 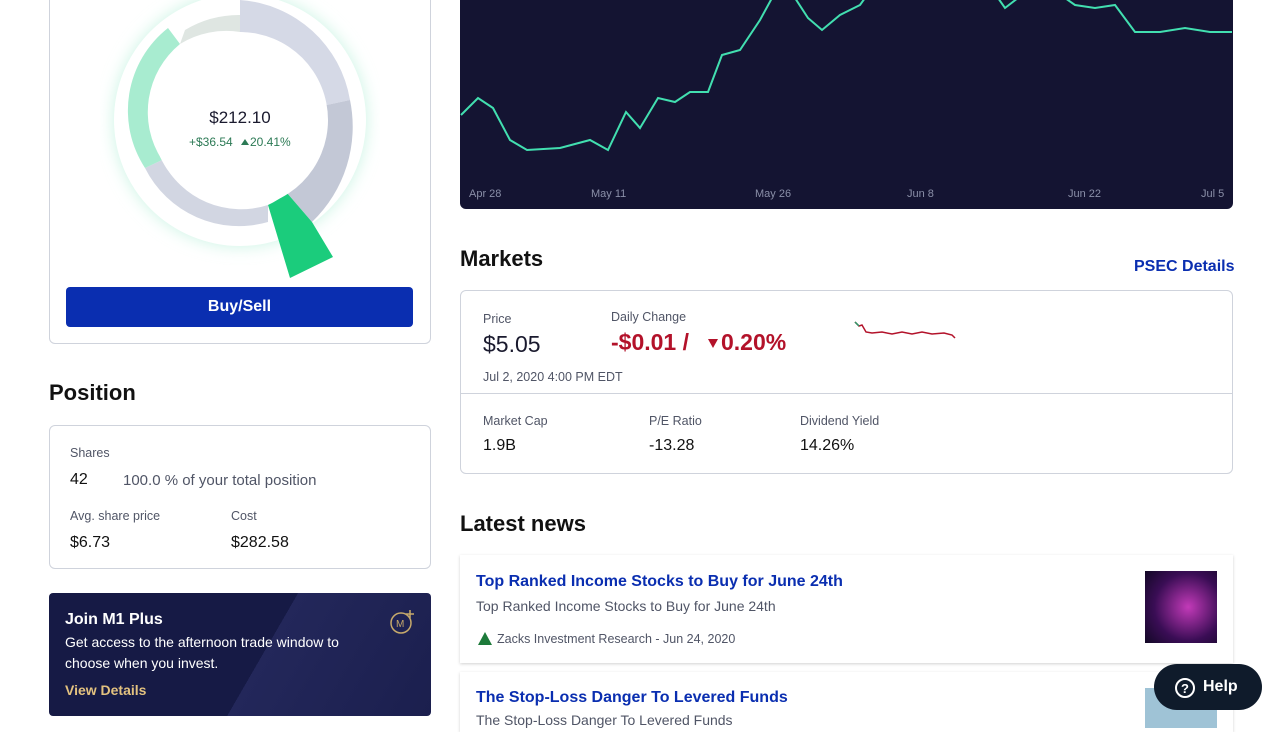 I want to click on portfolio-change: +$36.54, so click(x=211, y=142).